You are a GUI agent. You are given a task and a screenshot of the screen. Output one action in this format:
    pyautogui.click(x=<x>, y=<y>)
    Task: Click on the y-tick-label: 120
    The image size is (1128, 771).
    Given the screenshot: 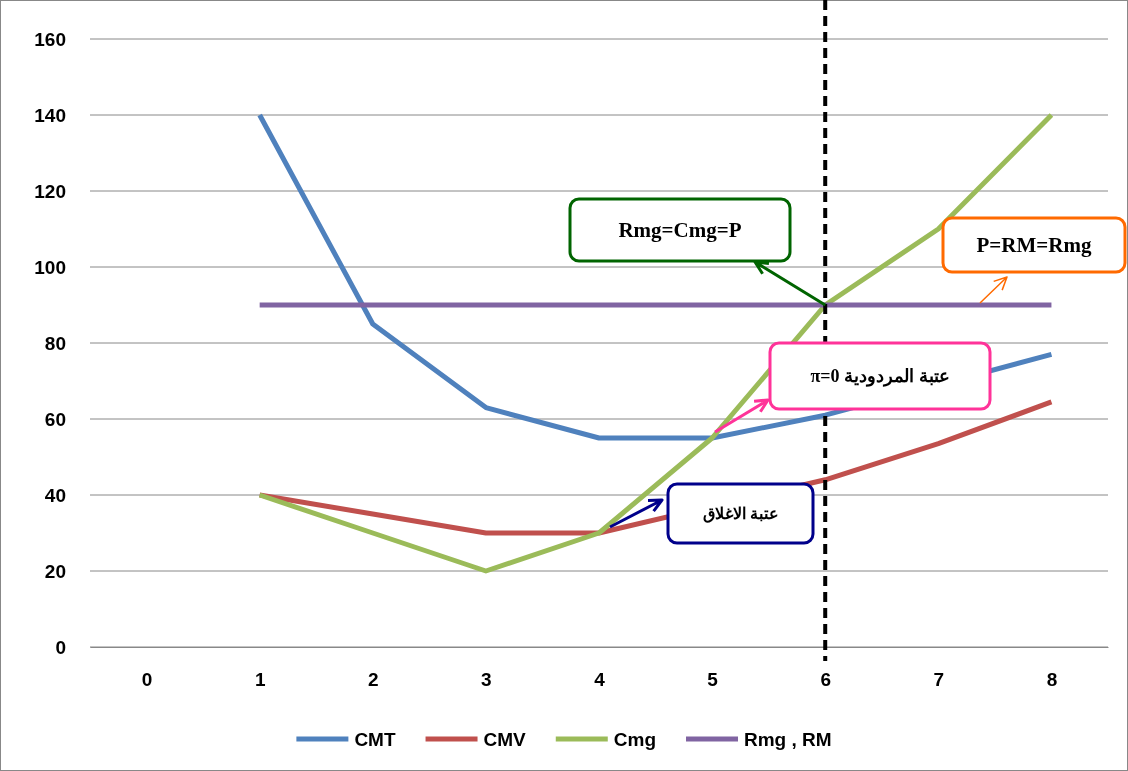 What is the action you would take?
    pyautogui.click(x=50, y=191)
    